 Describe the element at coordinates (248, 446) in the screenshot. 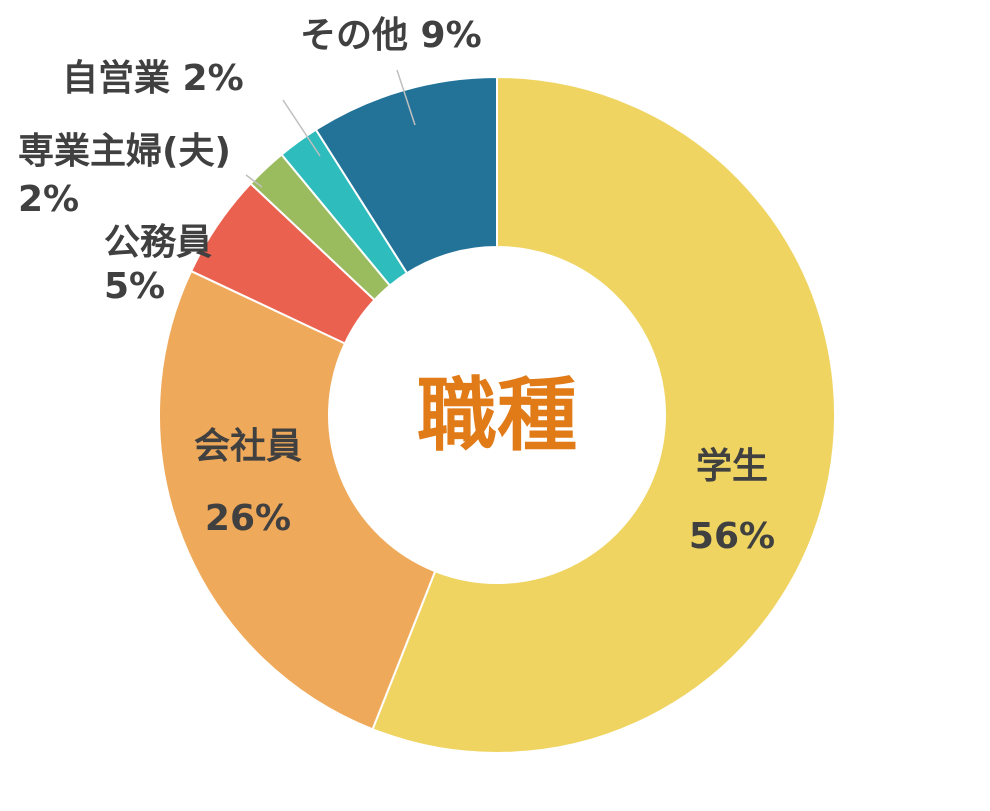

I see `slice-name-2: 会社員` at that location.